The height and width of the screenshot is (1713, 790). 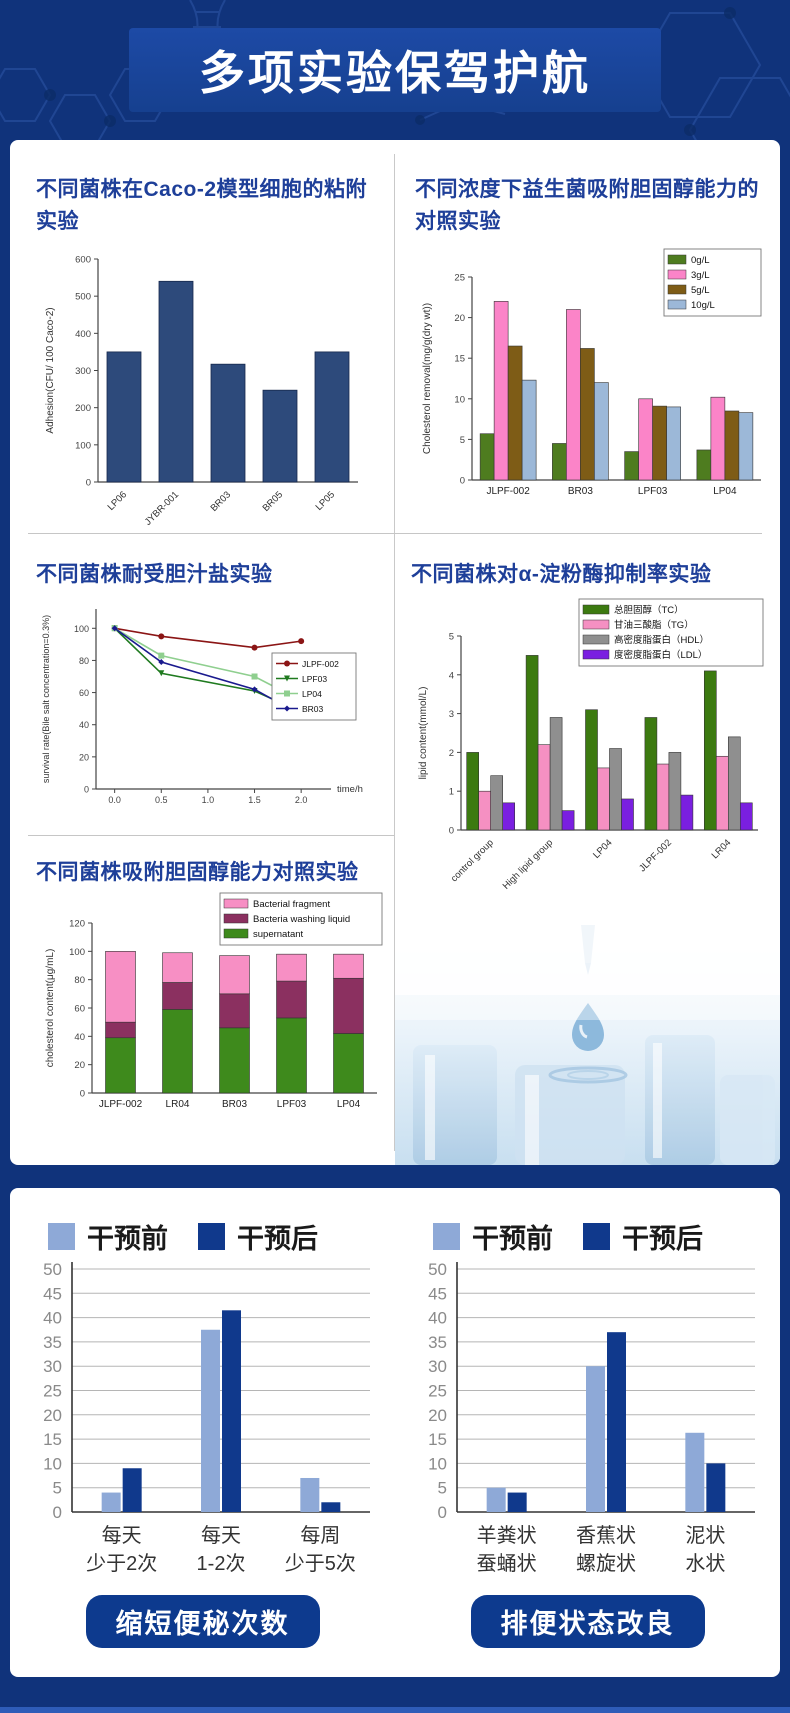 What do you see at coordinates (700, 275) in the screenshot?
I see `svg-text: 3g/L` at bounding box center [700, 275].